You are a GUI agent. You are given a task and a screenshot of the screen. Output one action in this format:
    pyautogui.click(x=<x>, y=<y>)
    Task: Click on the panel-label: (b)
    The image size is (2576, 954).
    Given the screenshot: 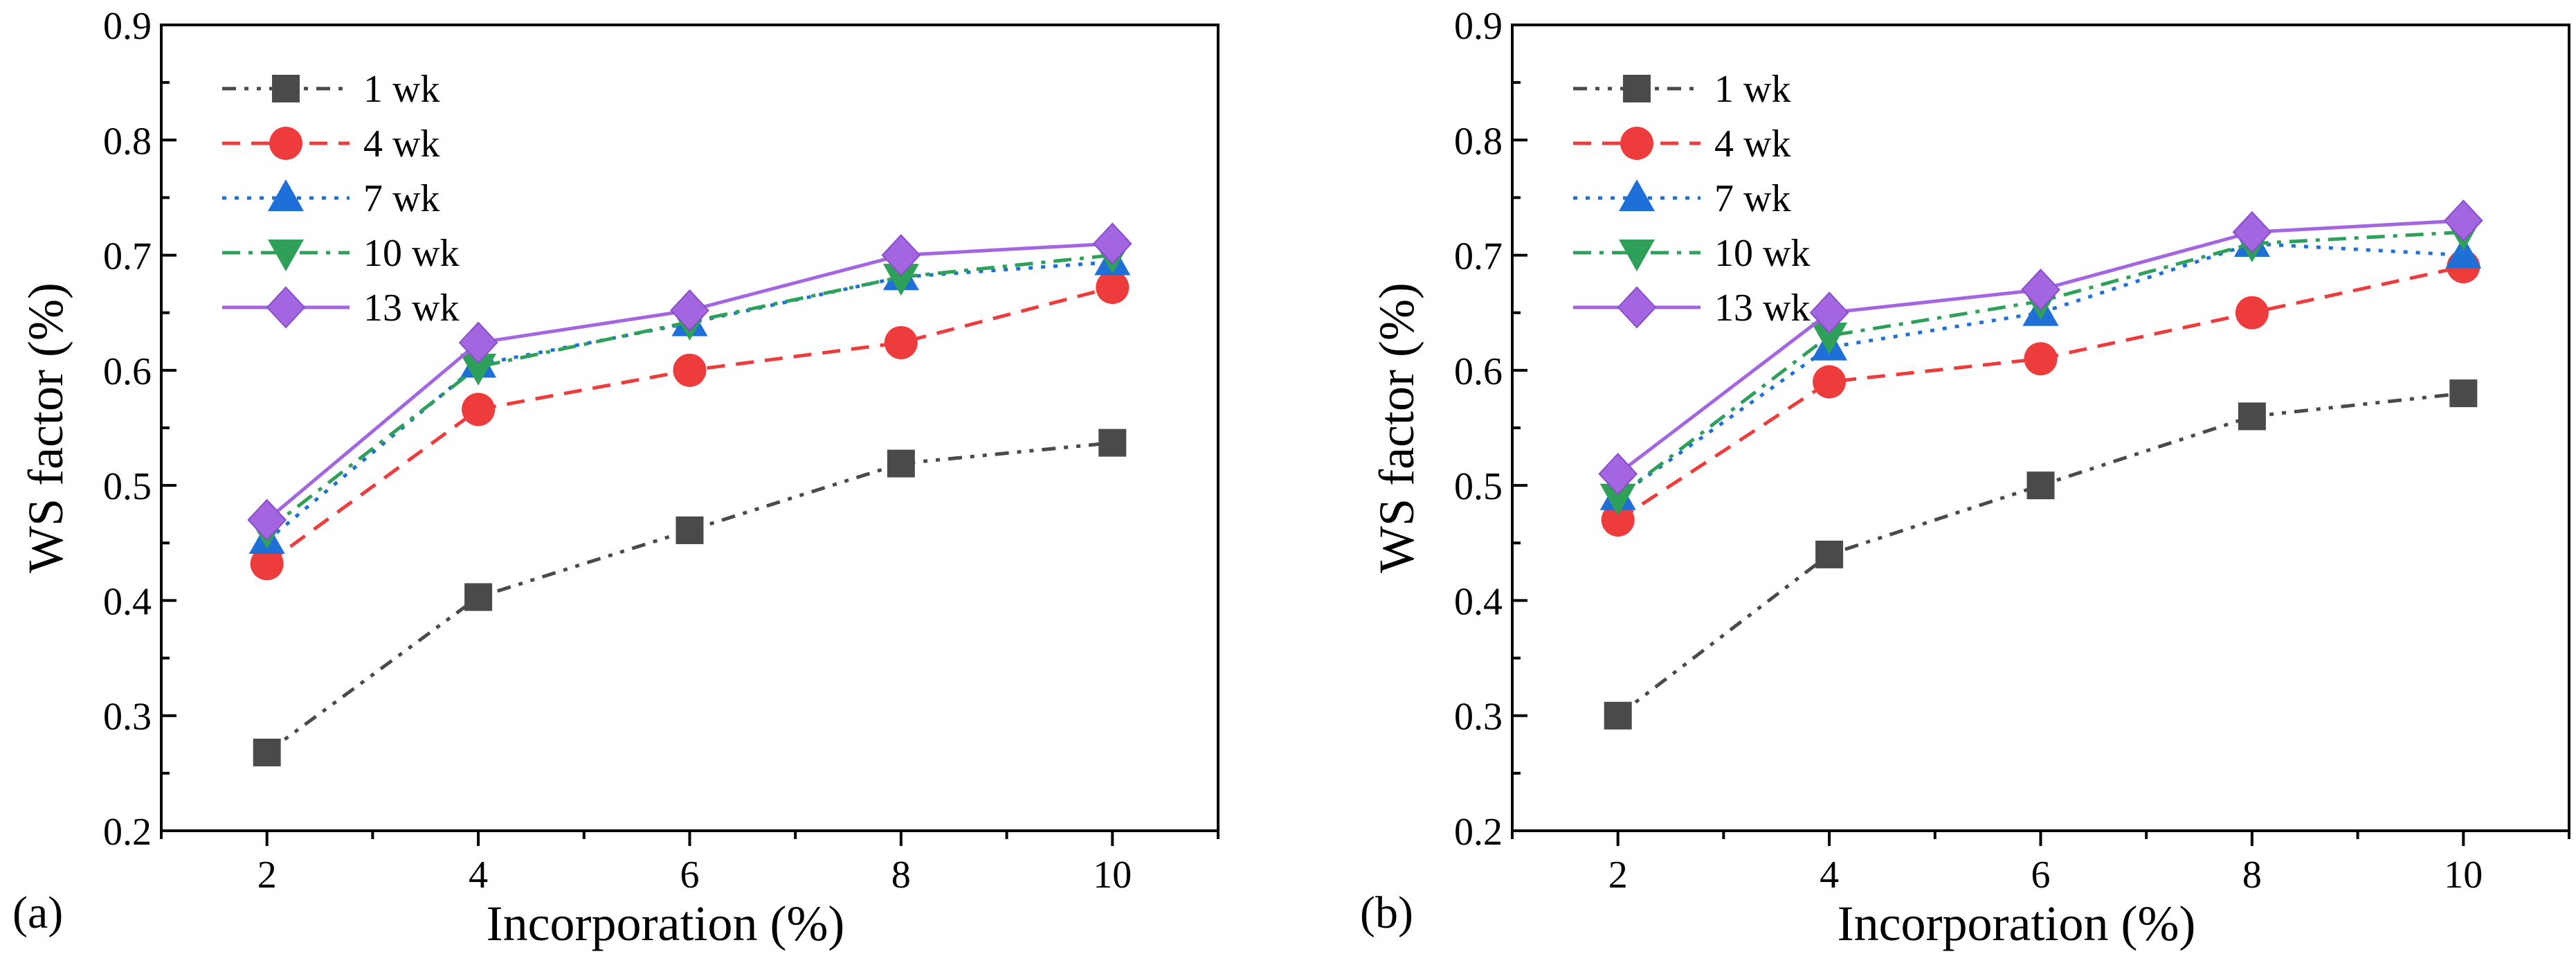 What is the action you would take?
    pyautogui.click(x=1386, y=913)
    